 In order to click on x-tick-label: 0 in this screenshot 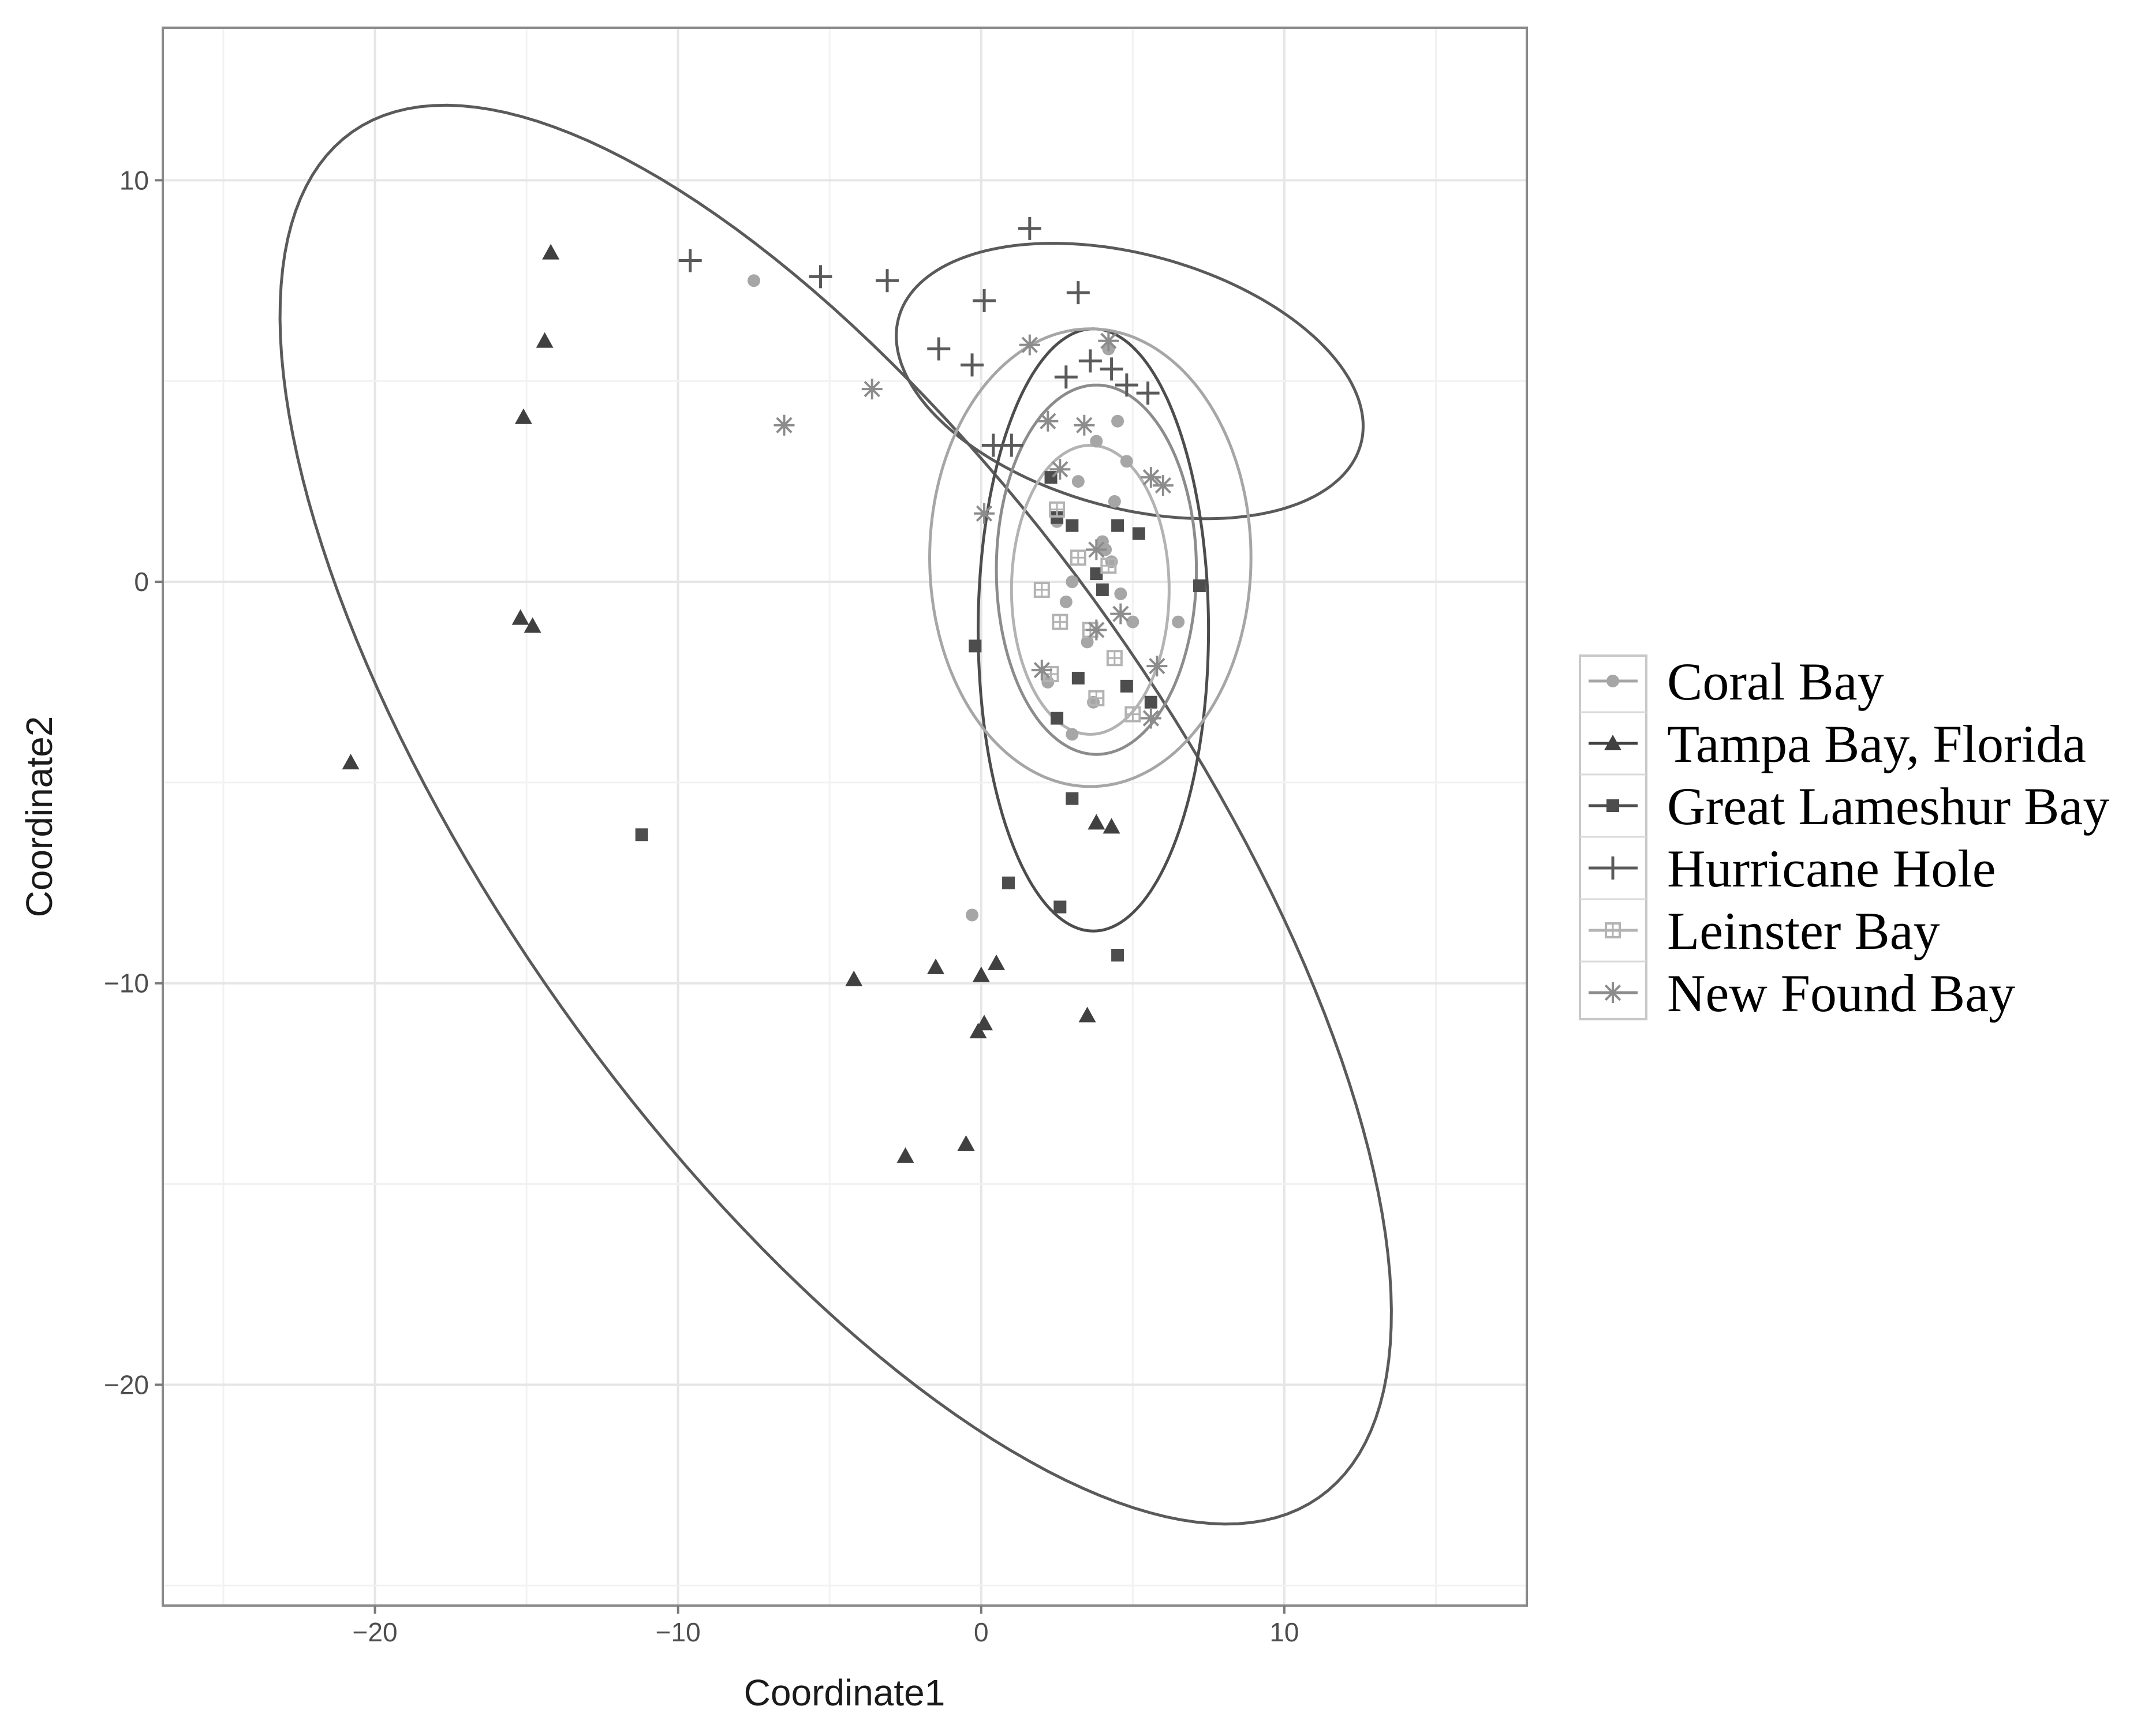, I will do `click(982, 1632)`.